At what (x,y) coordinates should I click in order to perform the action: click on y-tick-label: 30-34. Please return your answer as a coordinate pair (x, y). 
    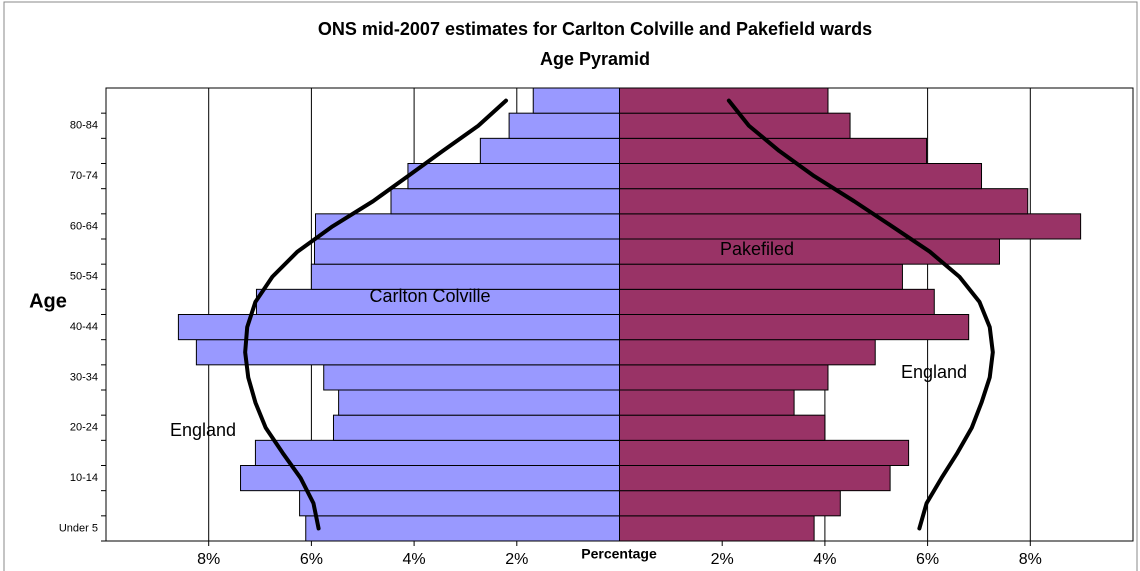
    Looking at the image, I should click on (84, 377).